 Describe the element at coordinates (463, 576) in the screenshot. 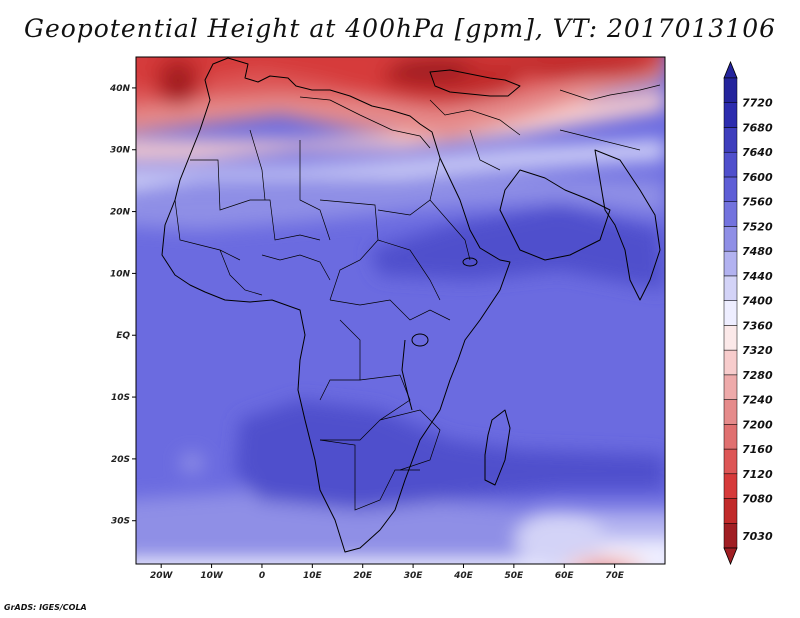

I see `lon-tick-label: 40E` at that location.